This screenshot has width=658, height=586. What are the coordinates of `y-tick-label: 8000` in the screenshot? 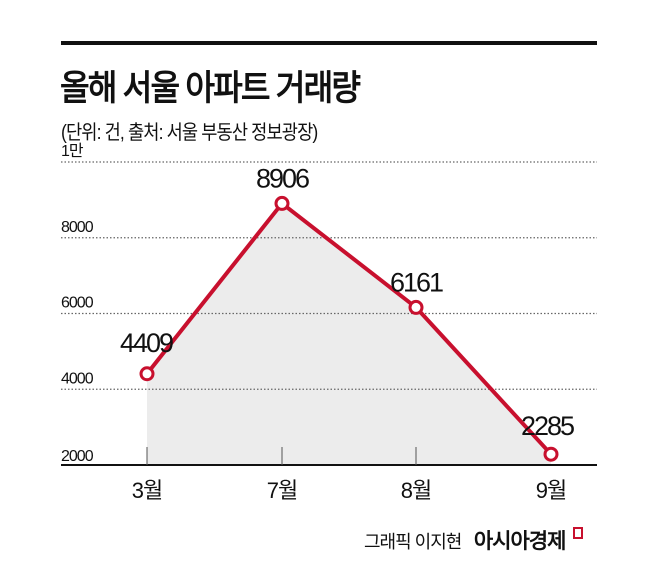 It's located at (77, 227).